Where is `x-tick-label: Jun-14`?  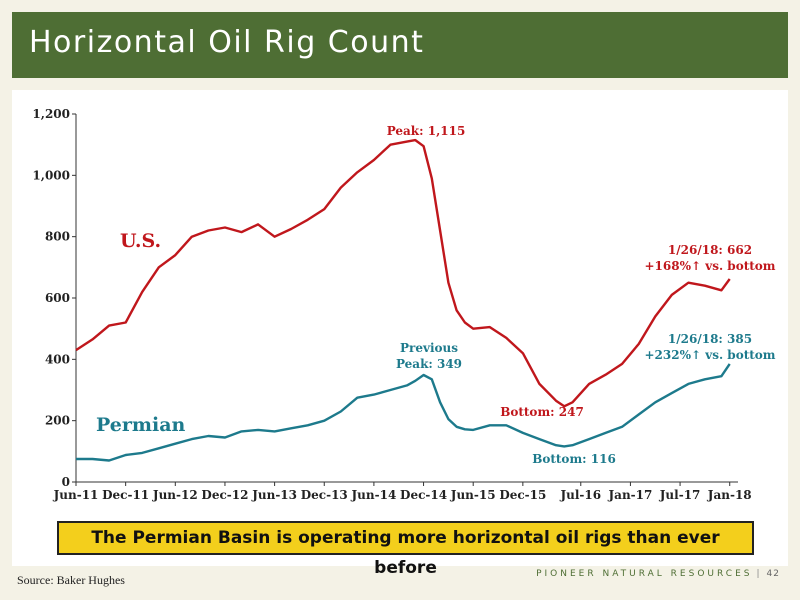 x-tick-label: Jun-14 is located at coordinates (373, 495).